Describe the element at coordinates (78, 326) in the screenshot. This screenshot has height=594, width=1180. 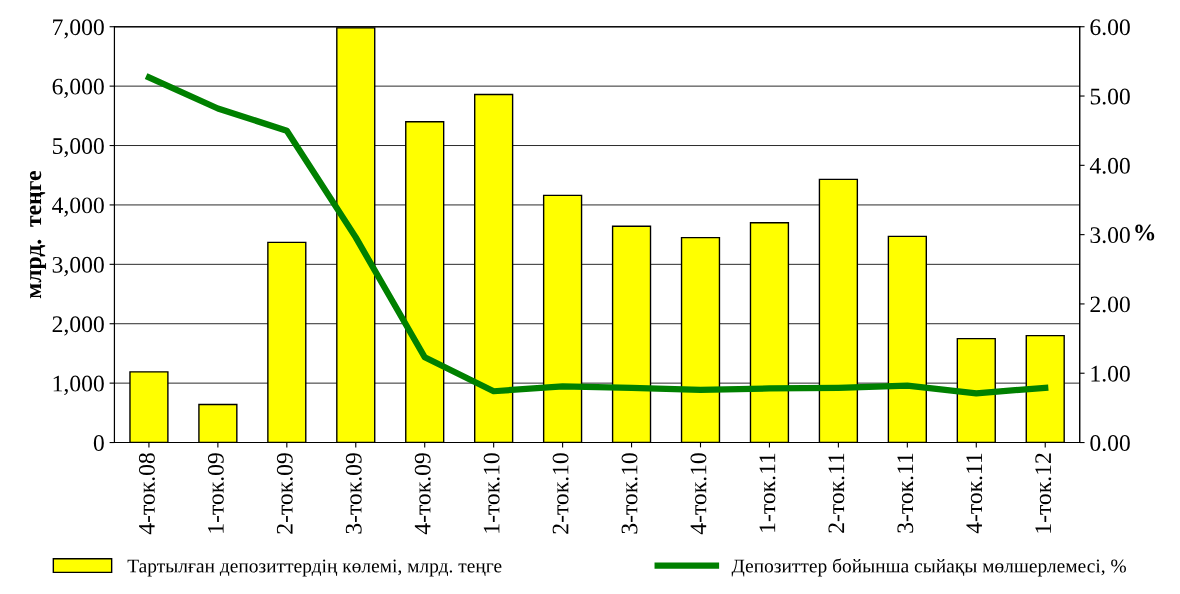
I see `y-tick-label: 2,000` at that location.